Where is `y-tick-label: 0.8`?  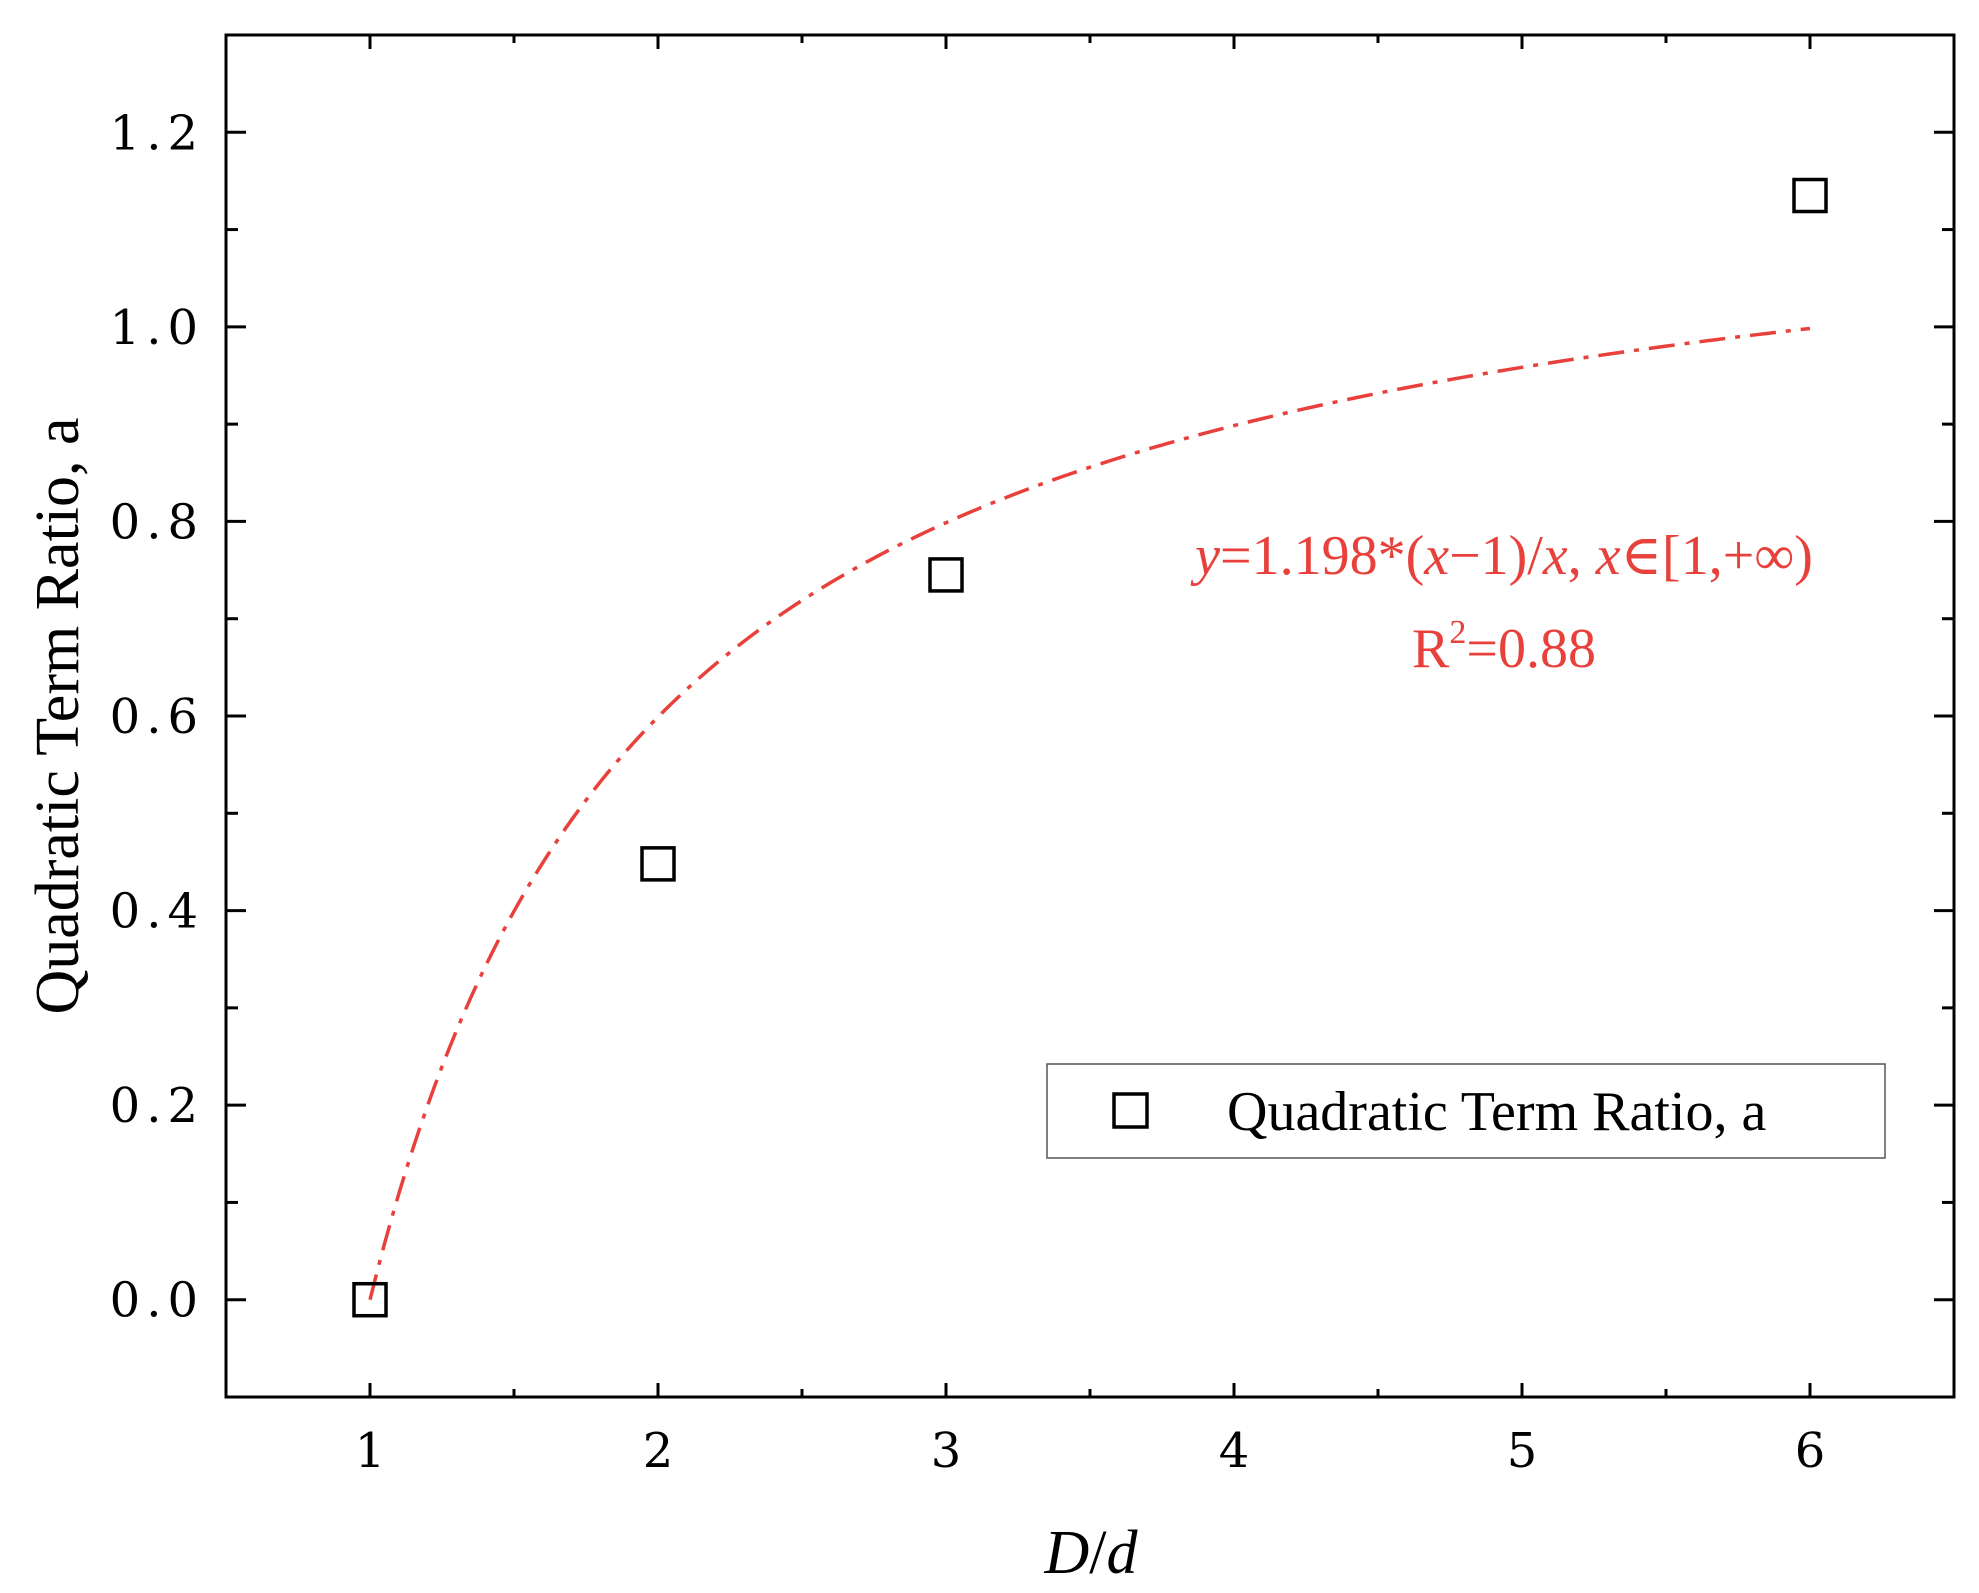
y-tick-label: 0.8 is located at coordinates (157, 522).